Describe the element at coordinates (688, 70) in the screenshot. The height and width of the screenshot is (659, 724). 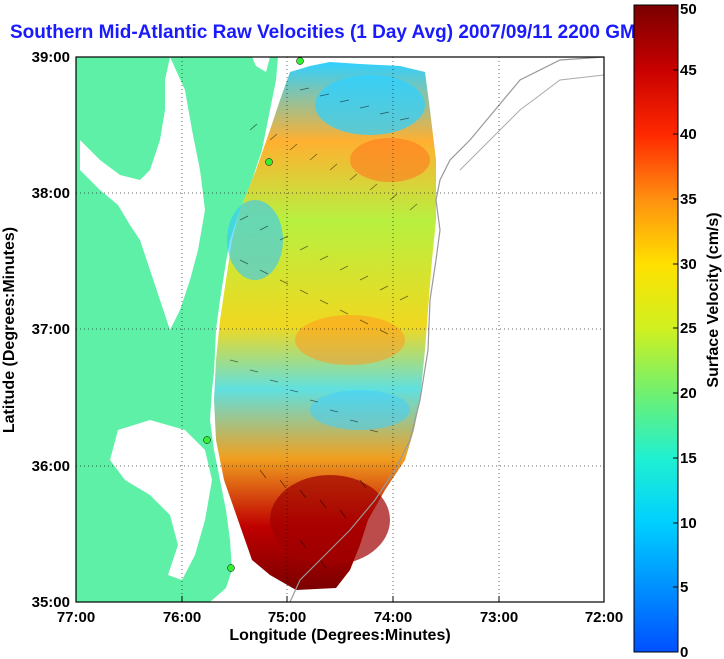
I see `colorbar-tick: 45` at that location.